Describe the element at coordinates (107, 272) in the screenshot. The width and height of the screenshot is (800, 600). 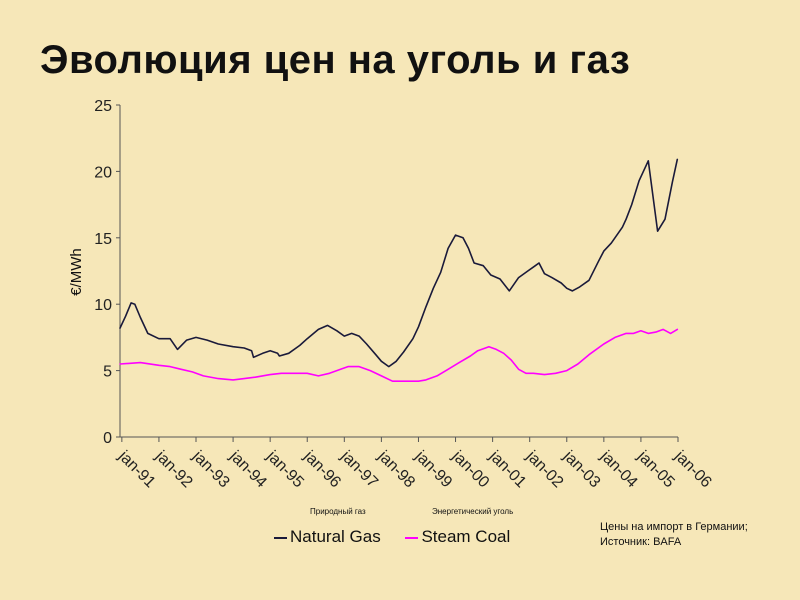
I see `y-axis: 0 5 10 15 20 25` at that location.